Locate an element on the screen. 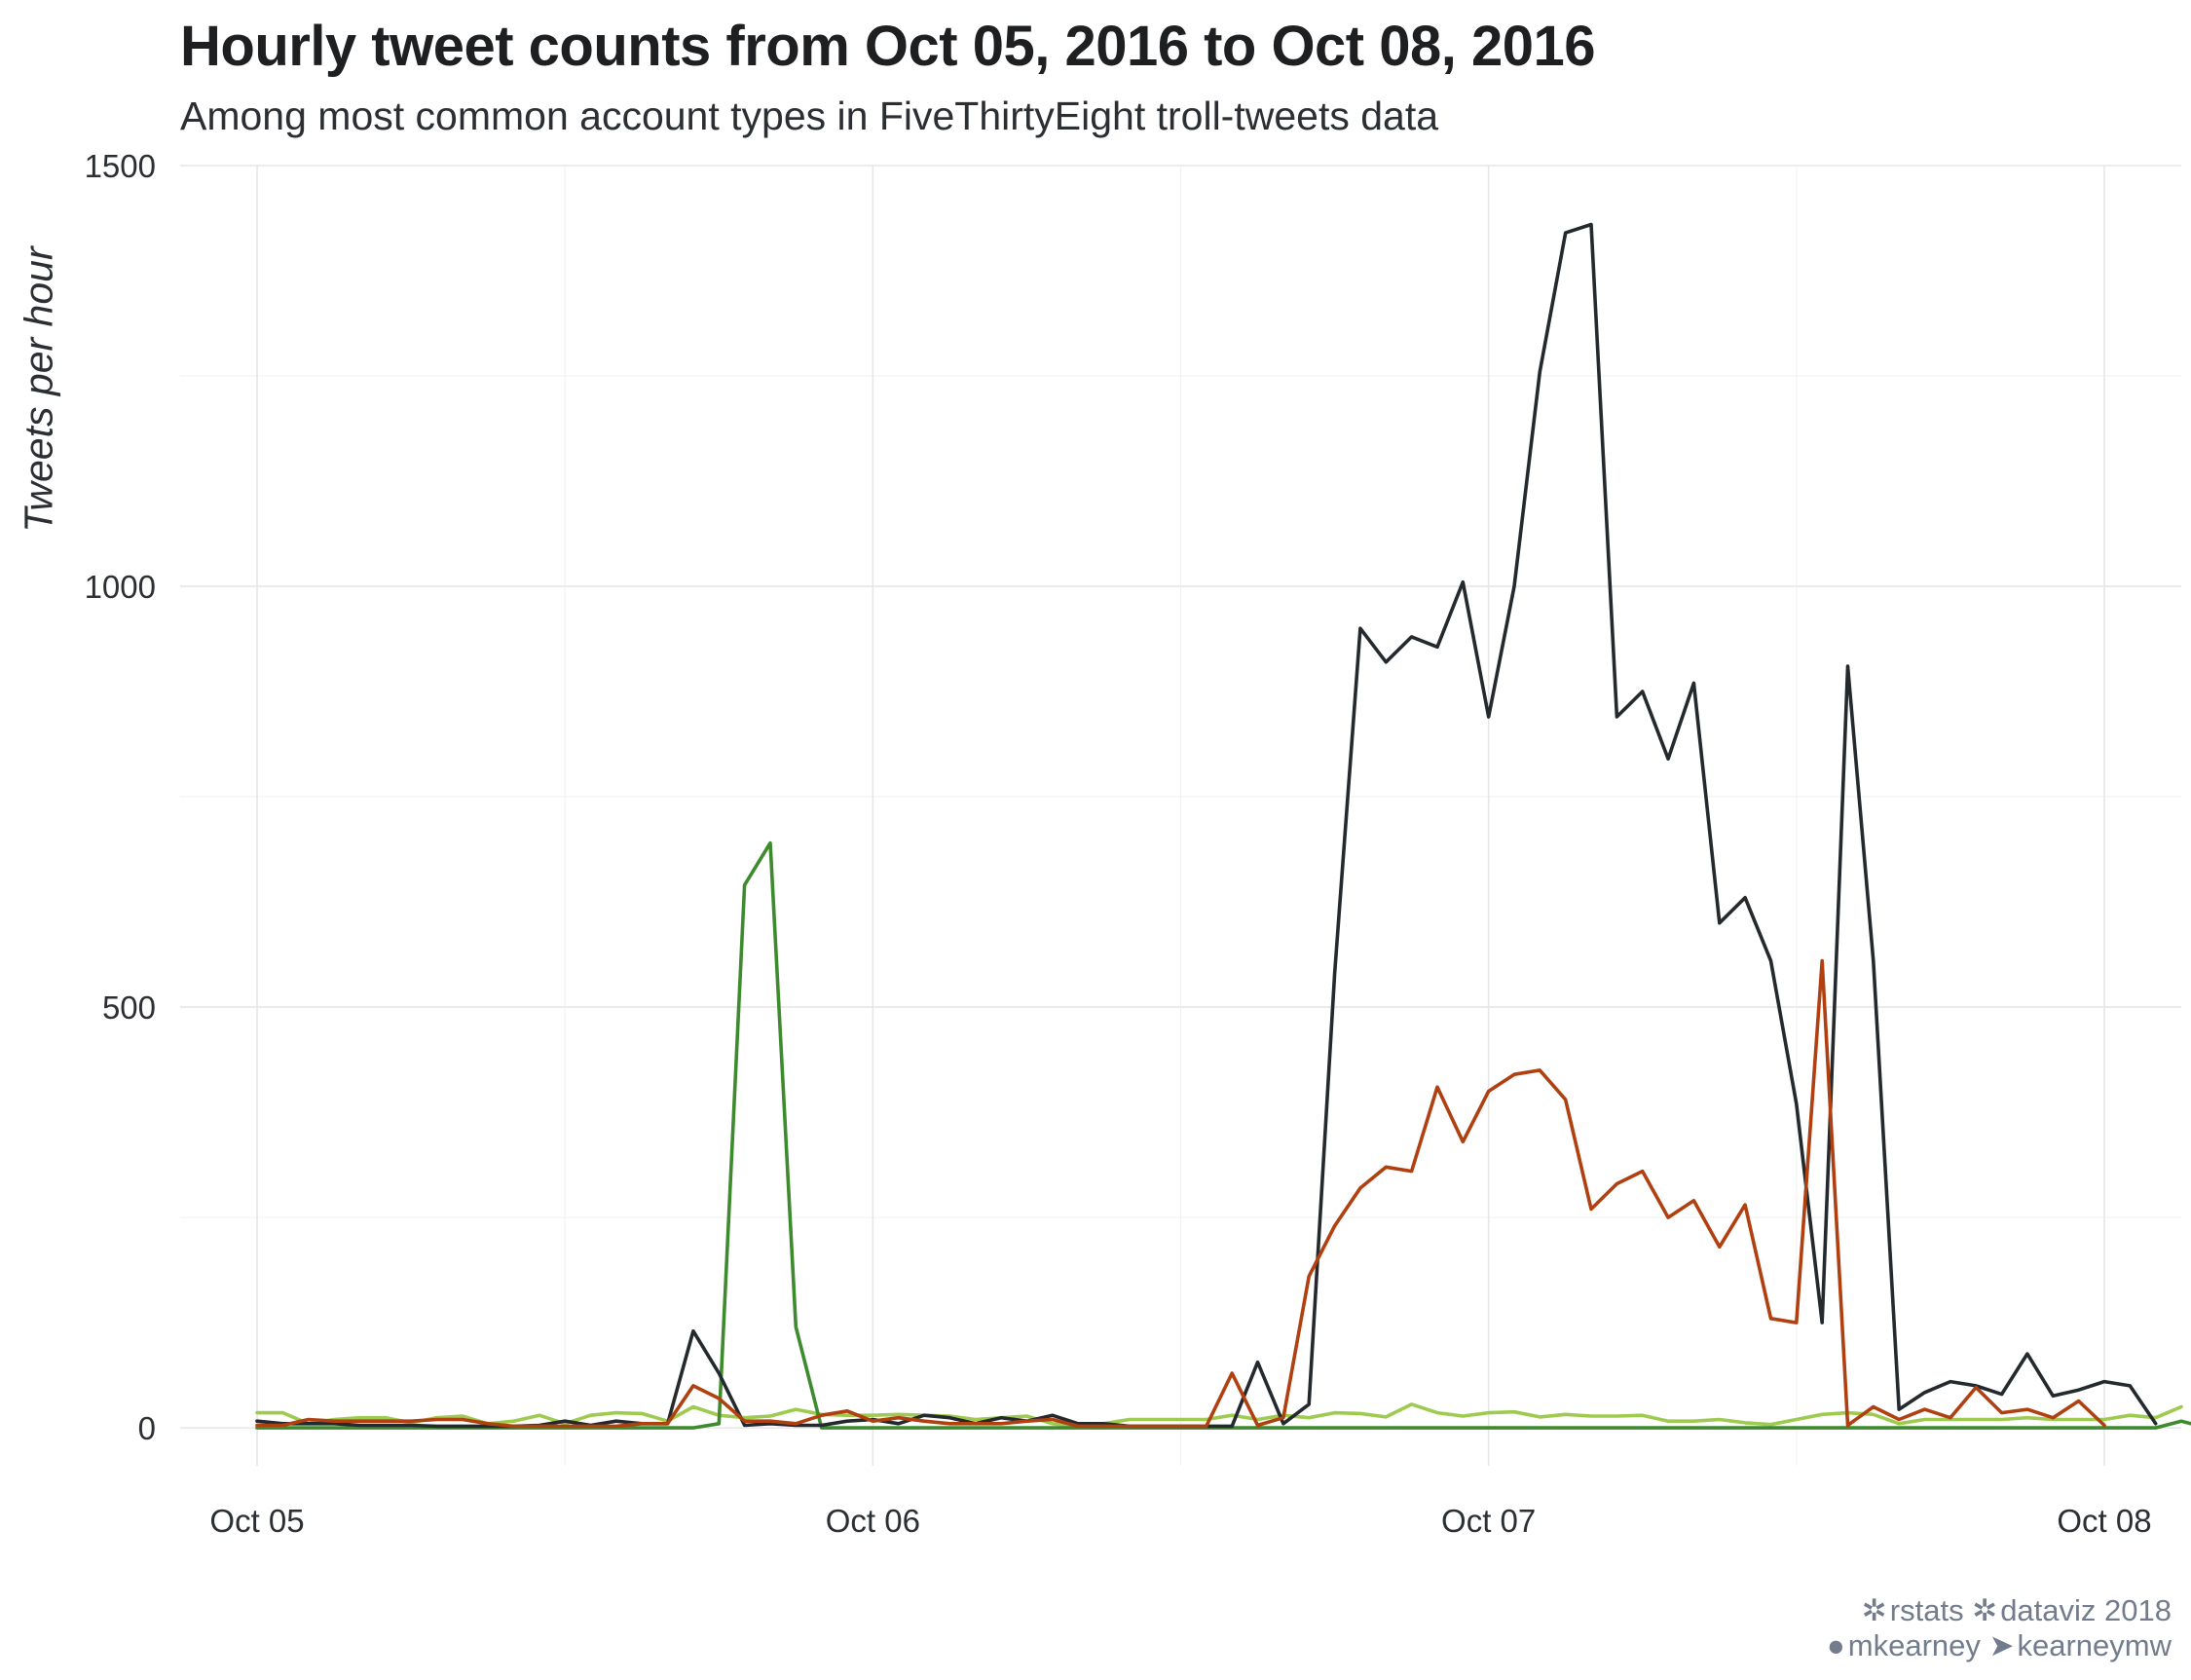  caption-line-2: ●mkearney ➤kearneymw is located at coordinates (1999, 1645).